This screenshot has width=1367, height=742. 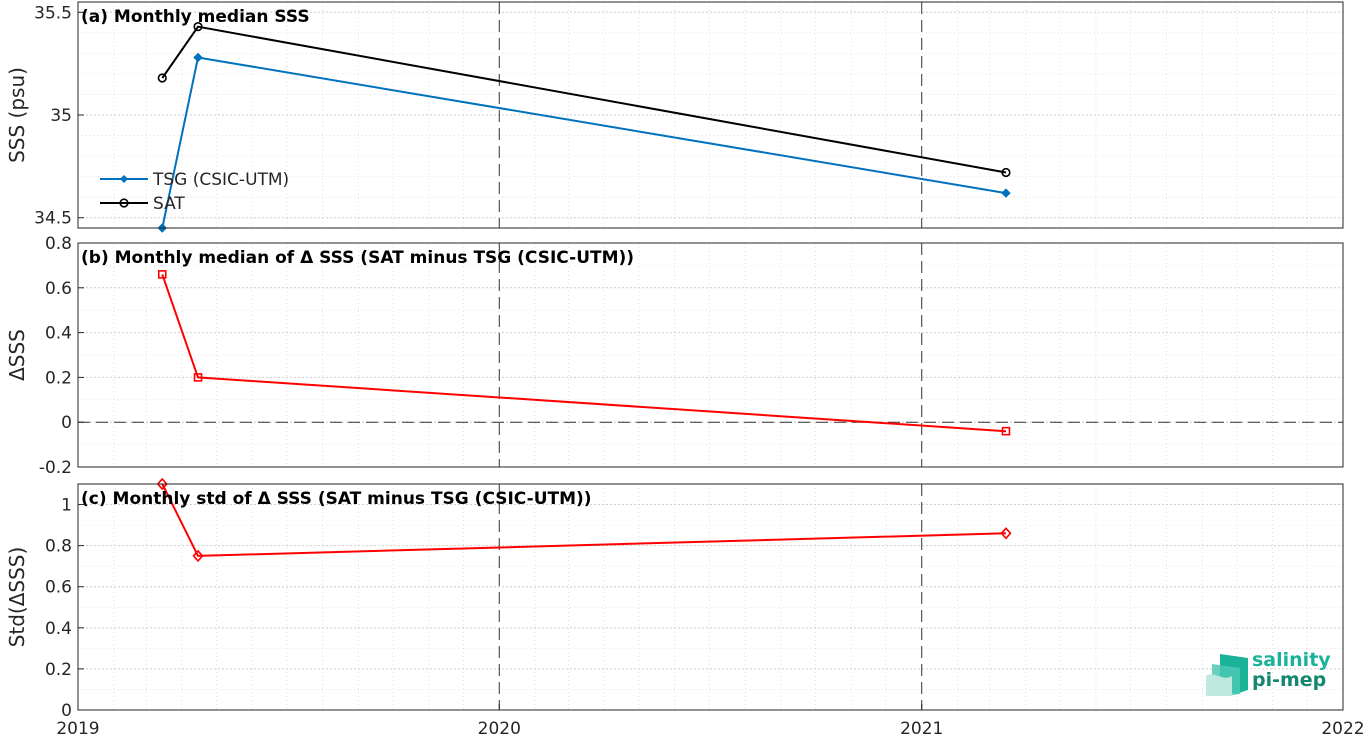 What do you see at coordinates (17, 597) in the screenshot?
I see `y-axis-label: Std(ΔSSS)` at bounding box center [17, 597].